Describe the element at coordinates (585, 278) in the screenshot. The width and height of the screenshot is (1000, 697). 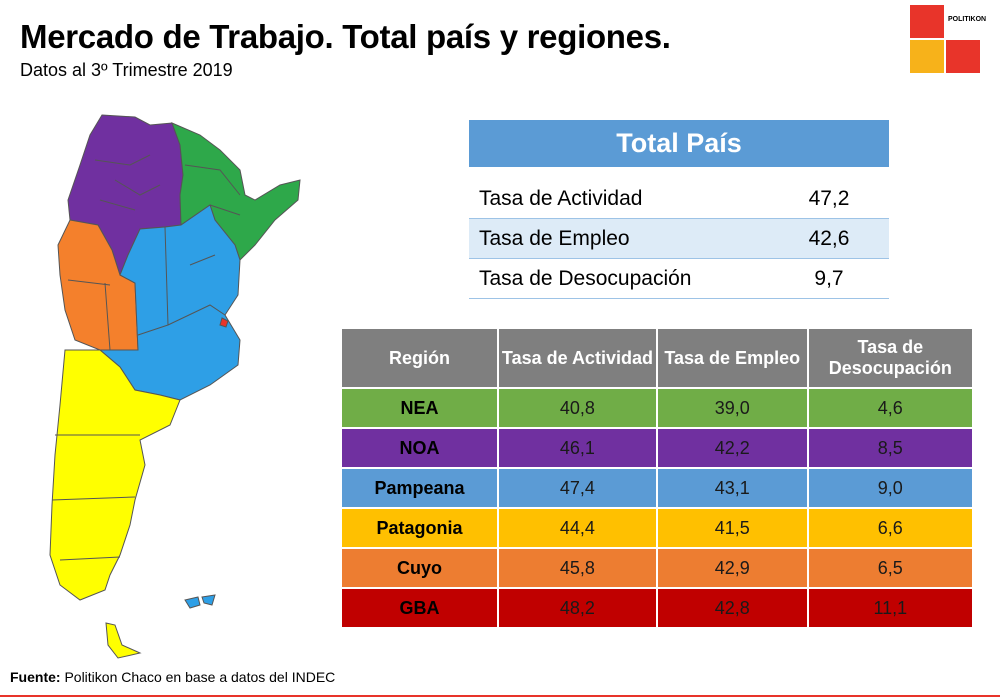
I see `total-row-label: Tasa de Desocupación` at that location.